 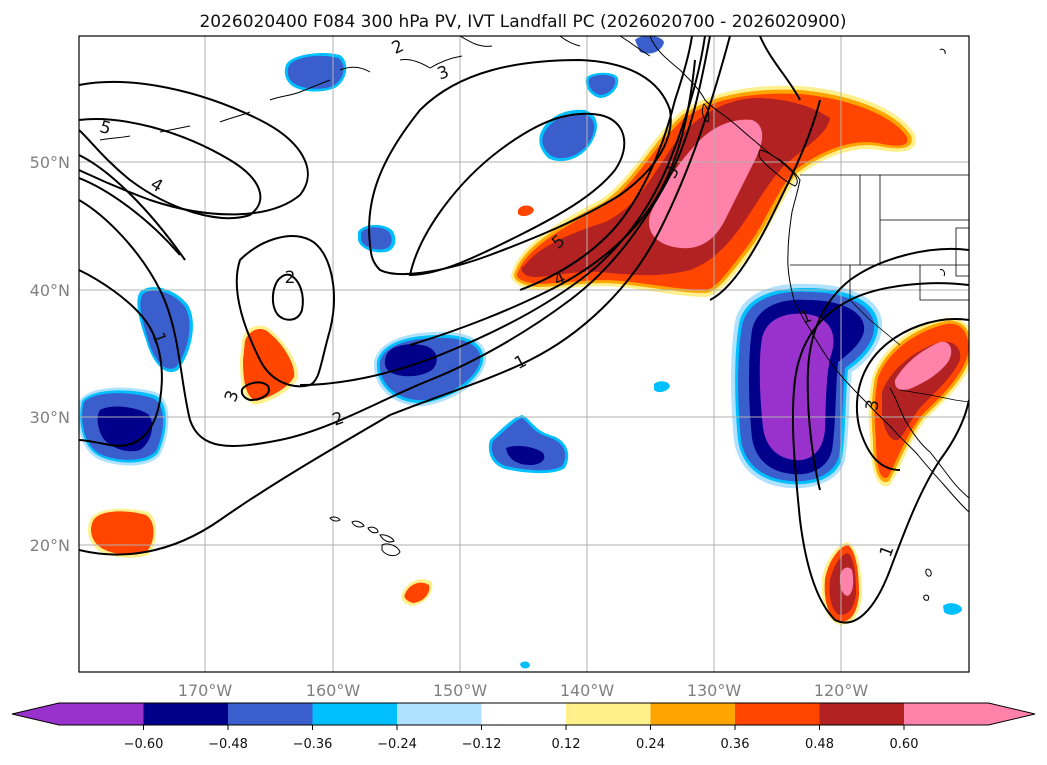 What do you see at coordinates (928, 572) in the screenshot?
I see `island-guadalupe` at bounding box center [928, 572].